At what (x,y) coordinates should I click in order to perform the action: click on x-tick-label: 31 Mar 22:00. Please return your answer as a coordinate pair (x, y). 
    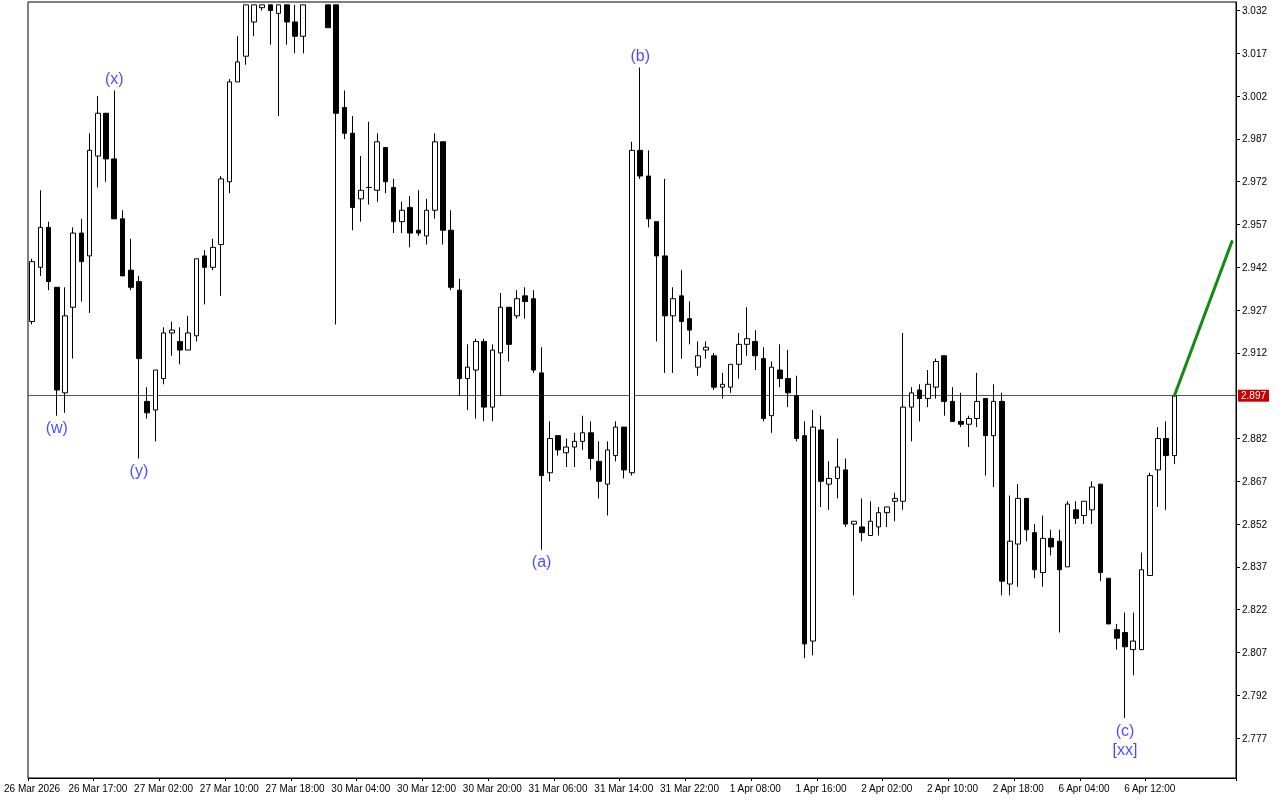
    Looking at the image, I should click on (690, 788).